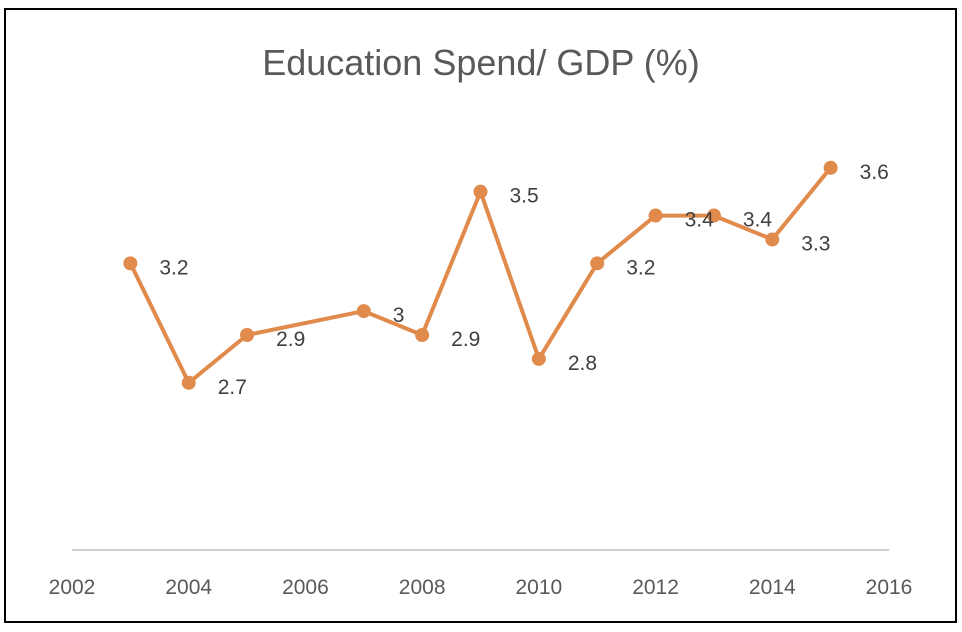  I want to click on x-tick-label: 2012, so click(655, 587).